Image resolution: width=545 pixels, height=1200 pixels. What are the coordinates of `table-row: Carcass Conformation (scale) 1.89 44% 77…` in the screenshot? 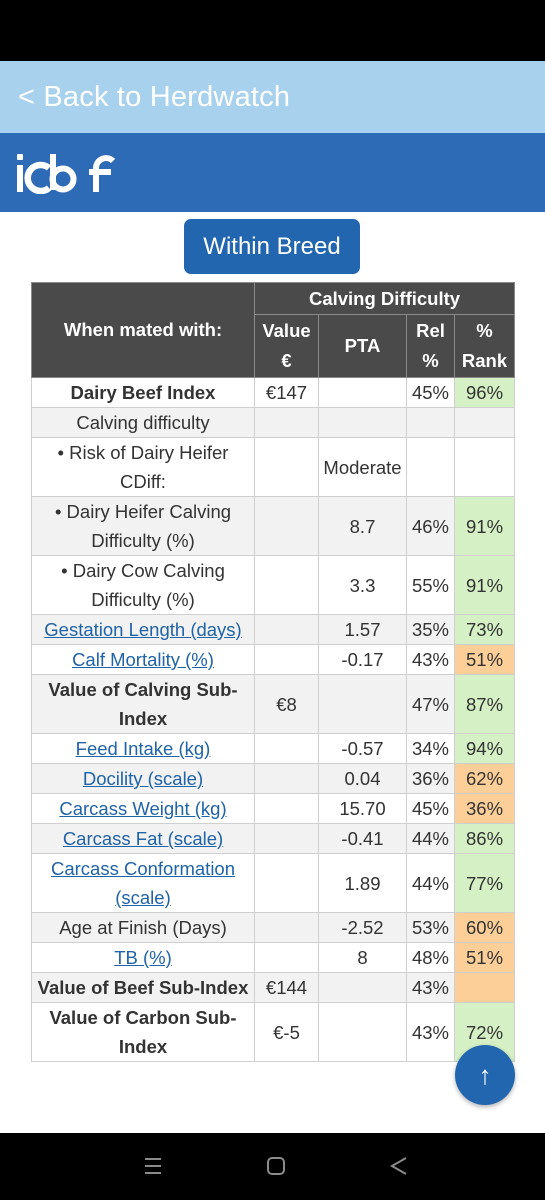 It's located at (273, 883).